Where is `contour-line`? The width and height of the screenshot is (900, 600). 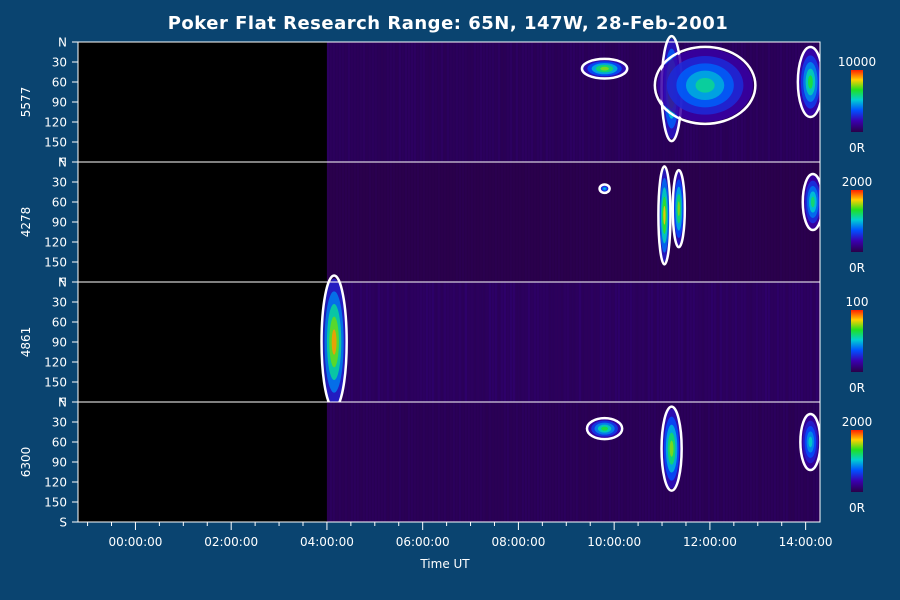
contour-line is located at coordinates (705, 85).